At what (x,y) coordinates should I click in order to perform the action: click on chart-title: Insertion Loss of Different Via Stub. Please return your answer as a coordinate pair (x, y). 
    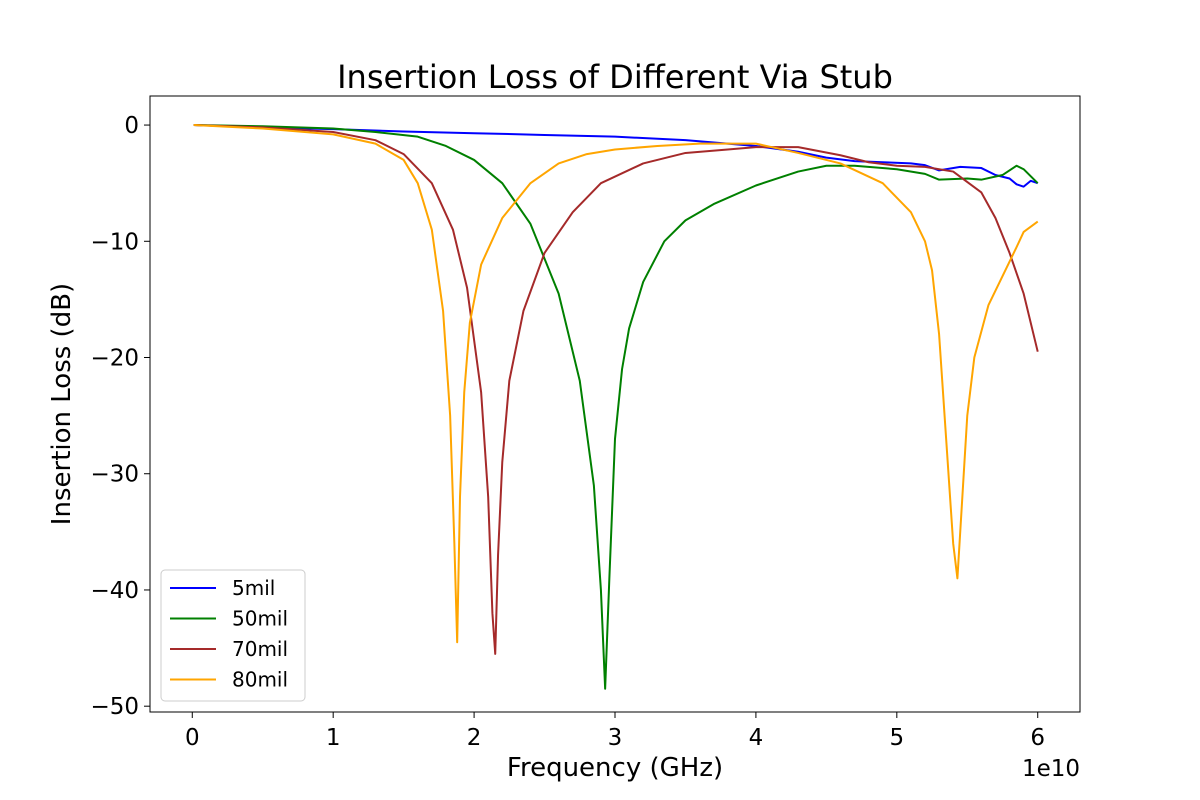
    Looking at the image, I should click on (615, 77).